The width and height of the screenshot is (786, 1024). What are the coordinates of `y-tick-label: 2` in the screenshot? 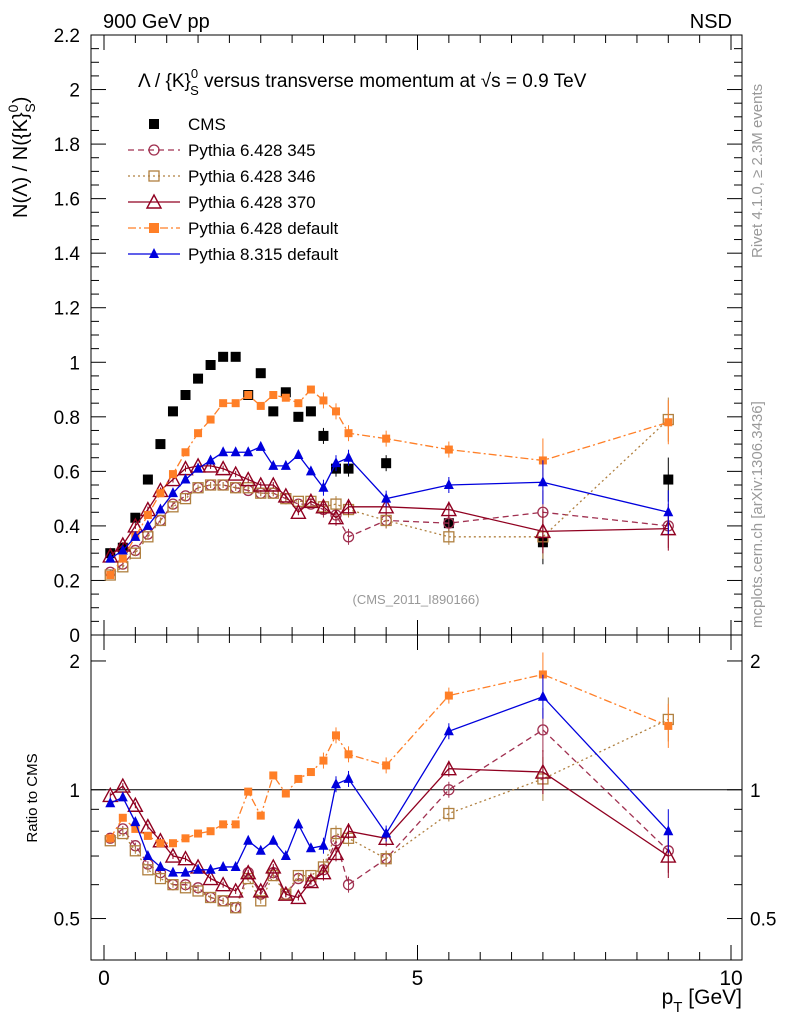 It's located at (74, 91).